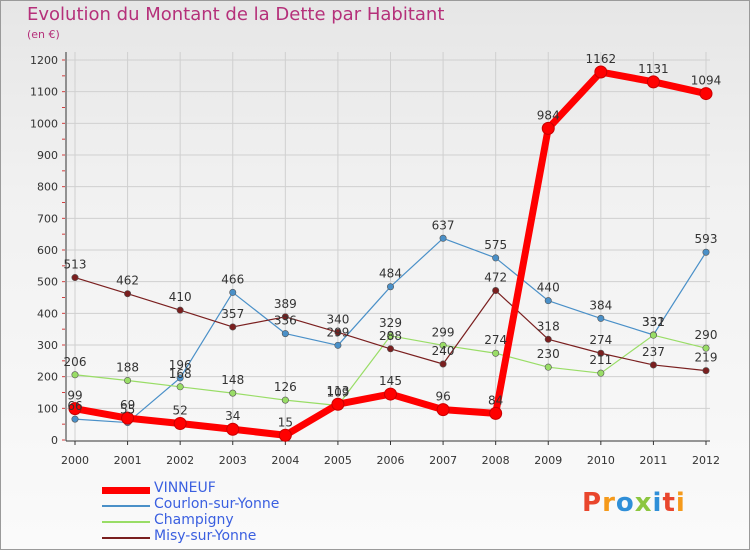 This screenshot has height=550, width=750. I want to click on y-tick-label: 0, so click(54, 440).